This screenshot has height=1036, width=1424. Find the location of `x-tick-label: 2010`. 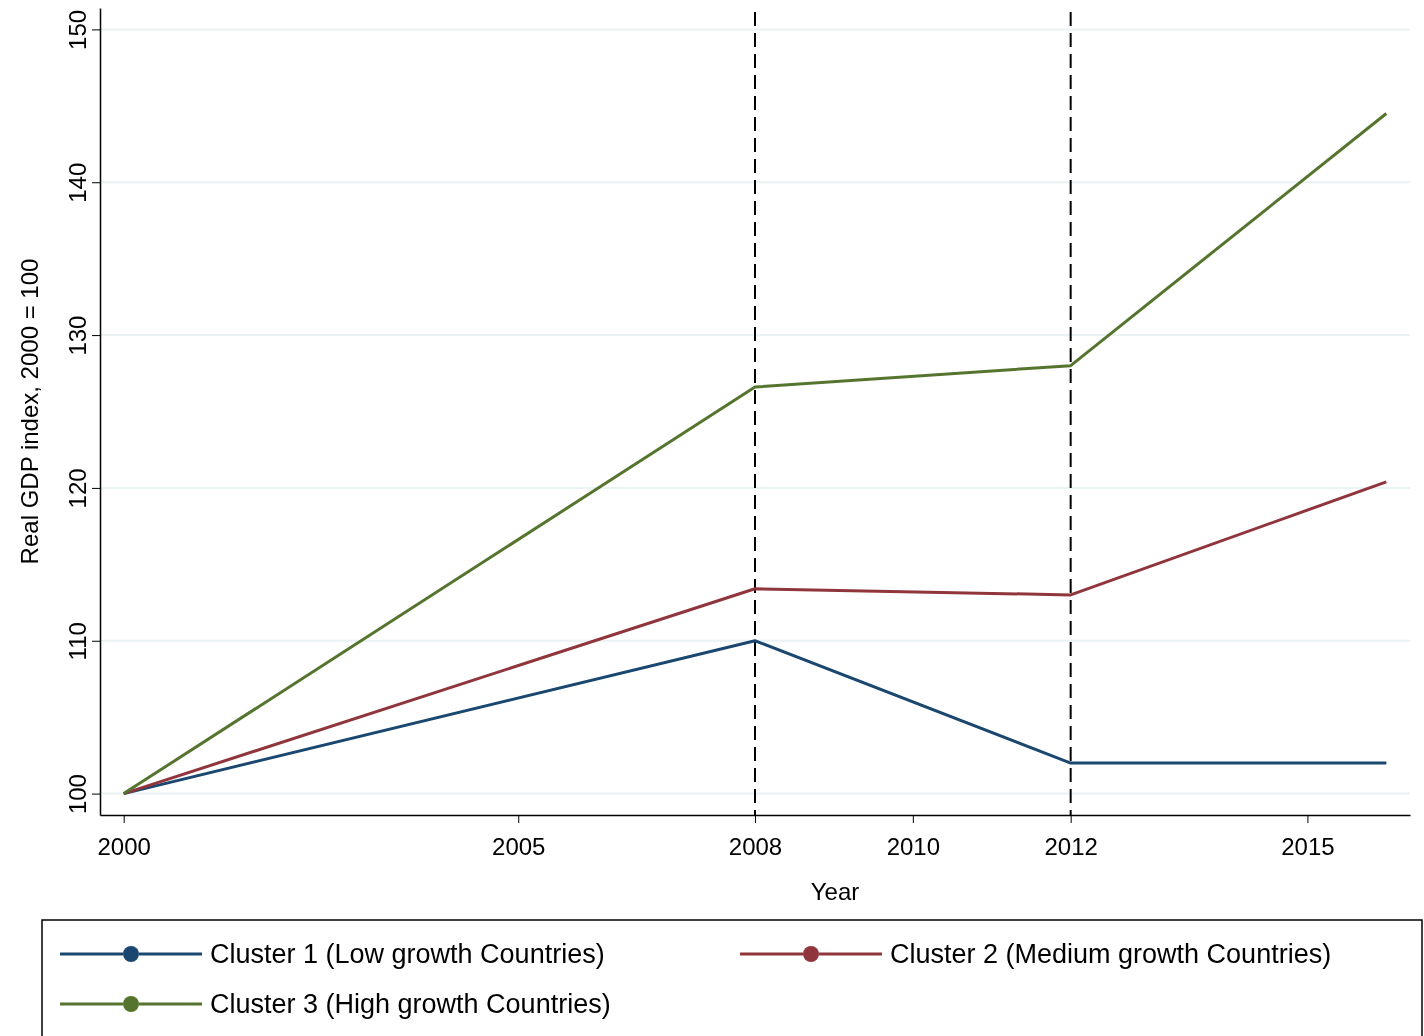

x-tick-label: 2010 is located at coordinates (913, 846).